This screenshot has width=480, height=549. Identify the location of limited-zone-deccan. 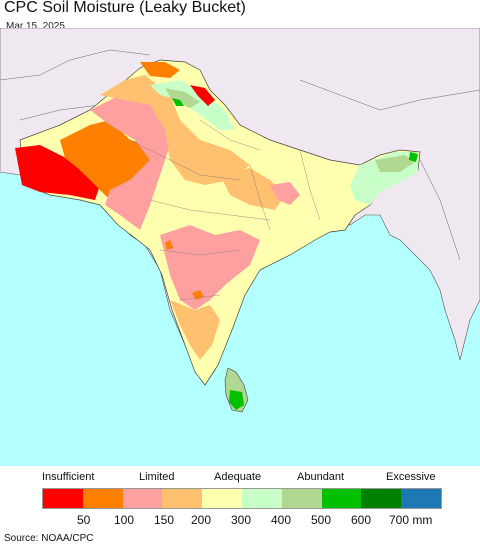
(210, 267).